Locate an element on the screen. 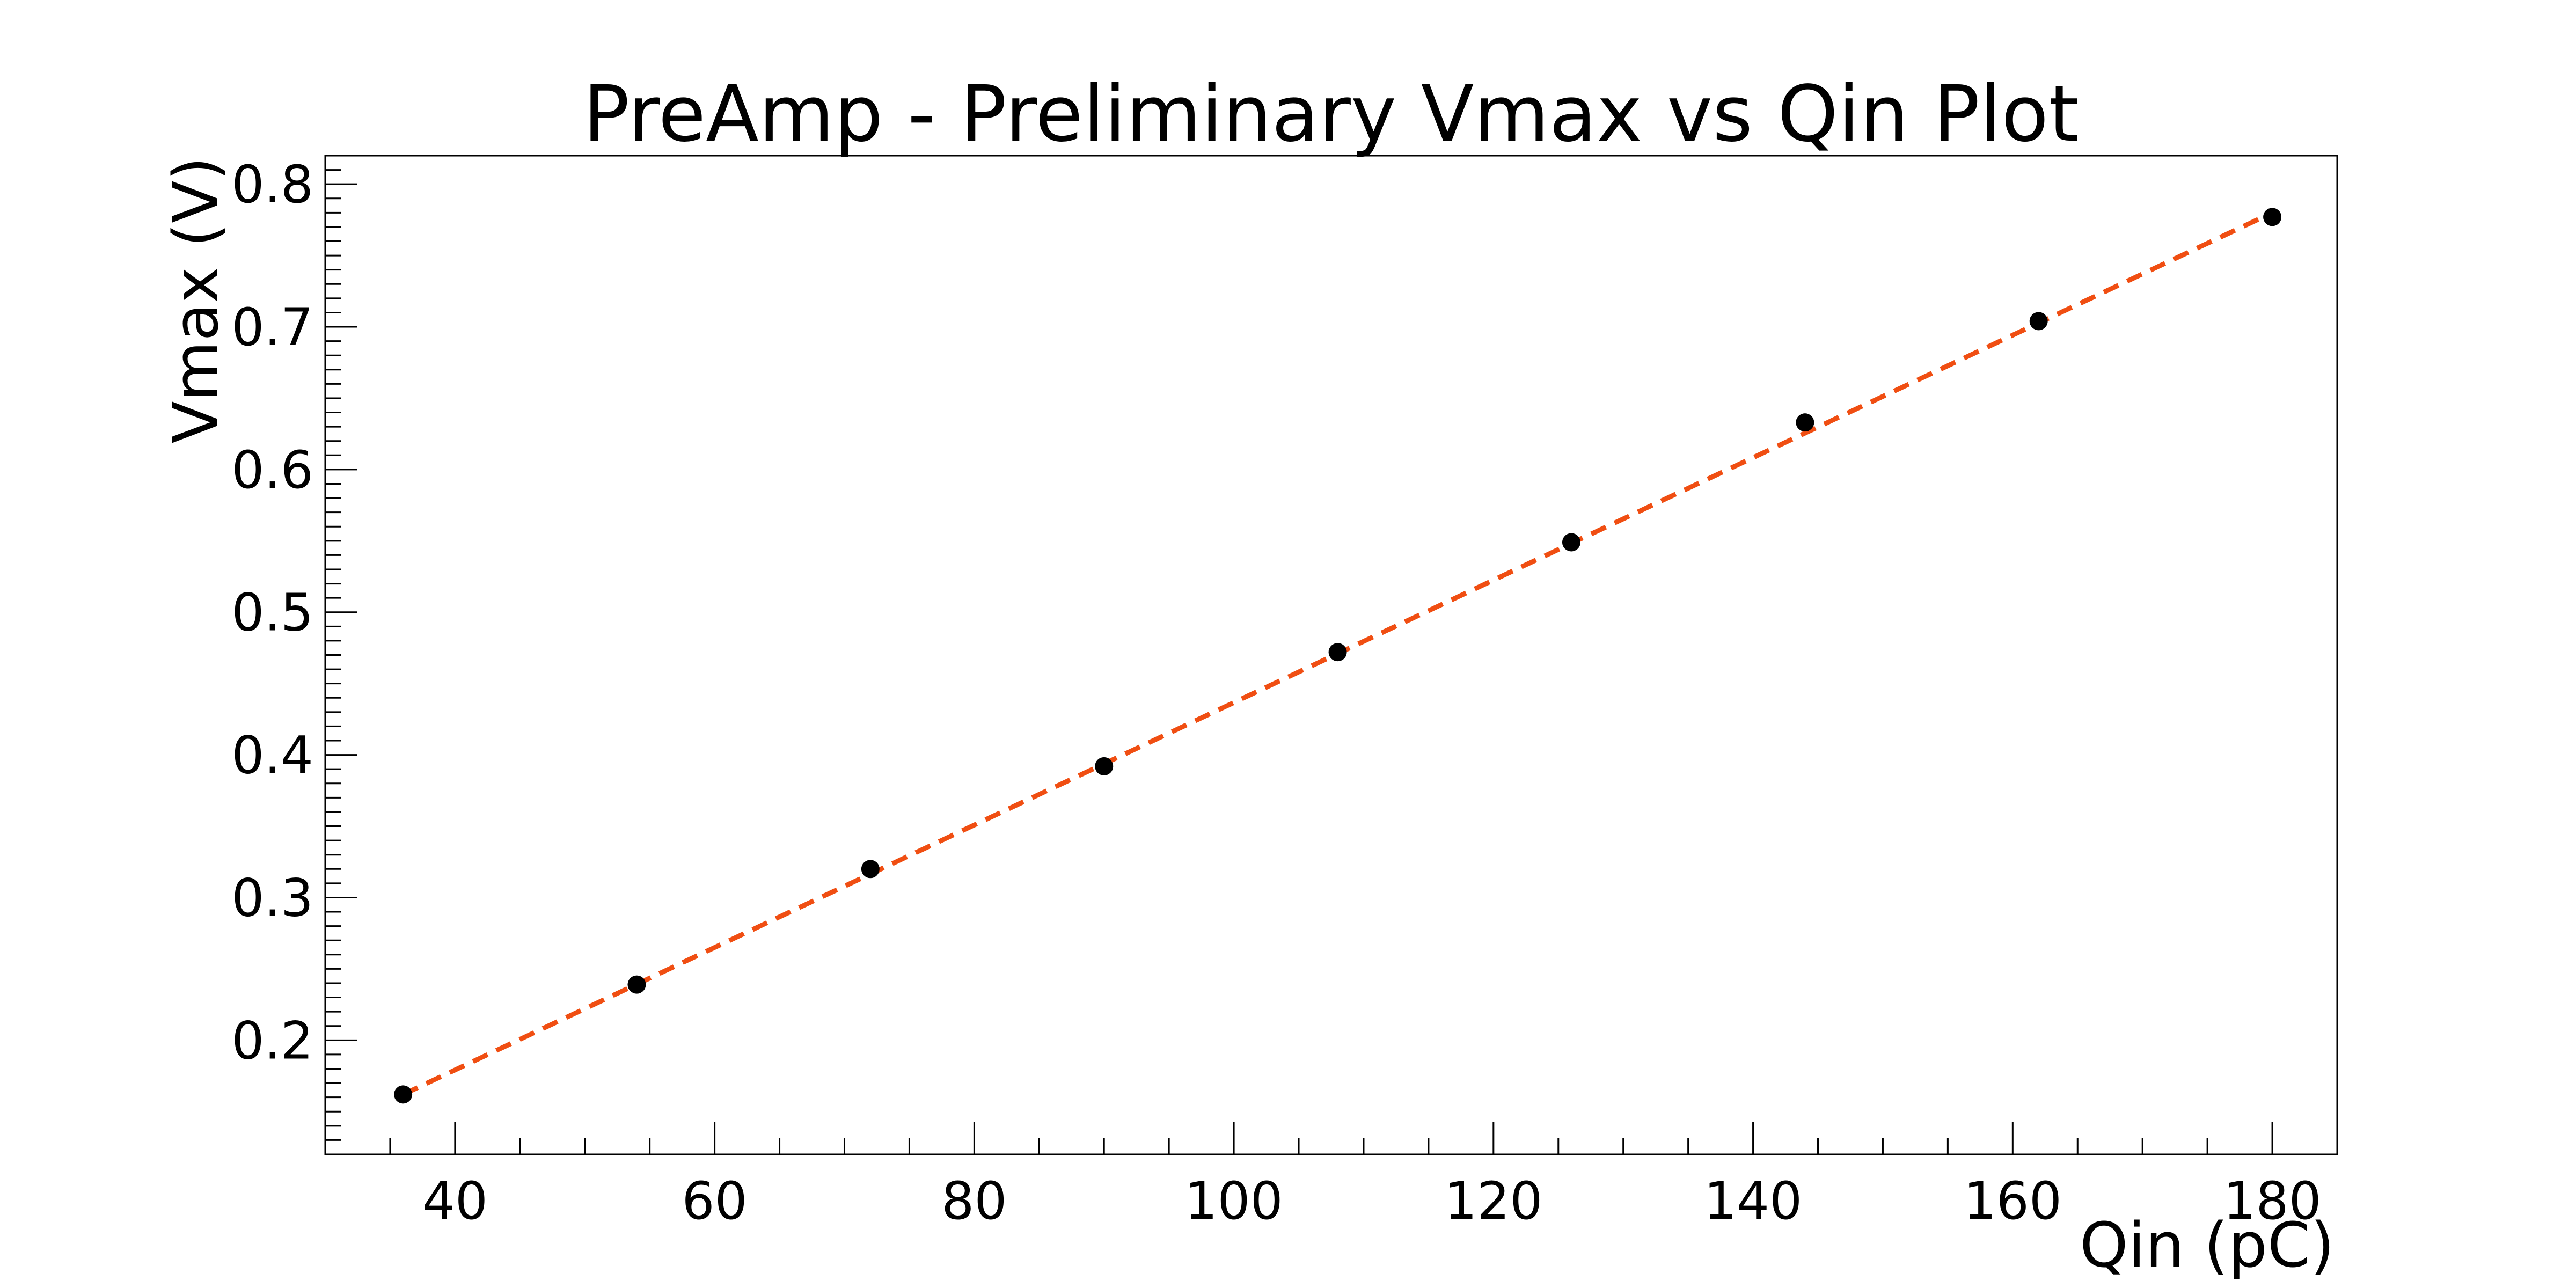  x-tick-label: 80 is located at coordinates (974, 1201).